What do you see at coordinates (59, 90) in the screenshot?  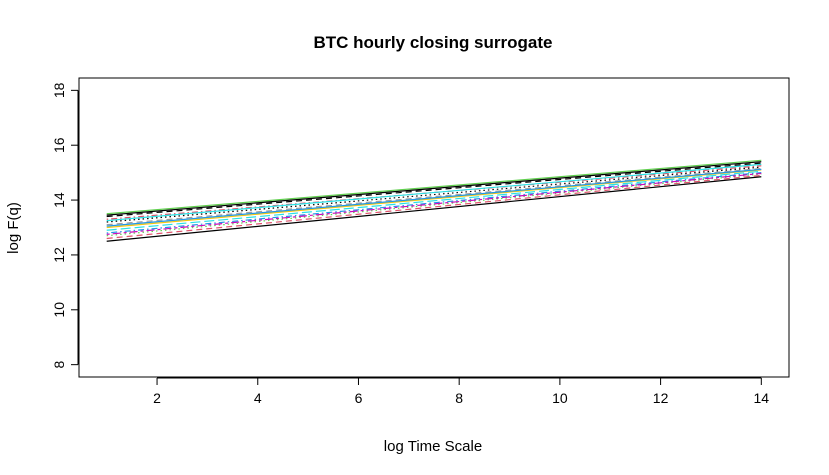 I see `y-tick-label: 18` at bounding box center [59, 90].